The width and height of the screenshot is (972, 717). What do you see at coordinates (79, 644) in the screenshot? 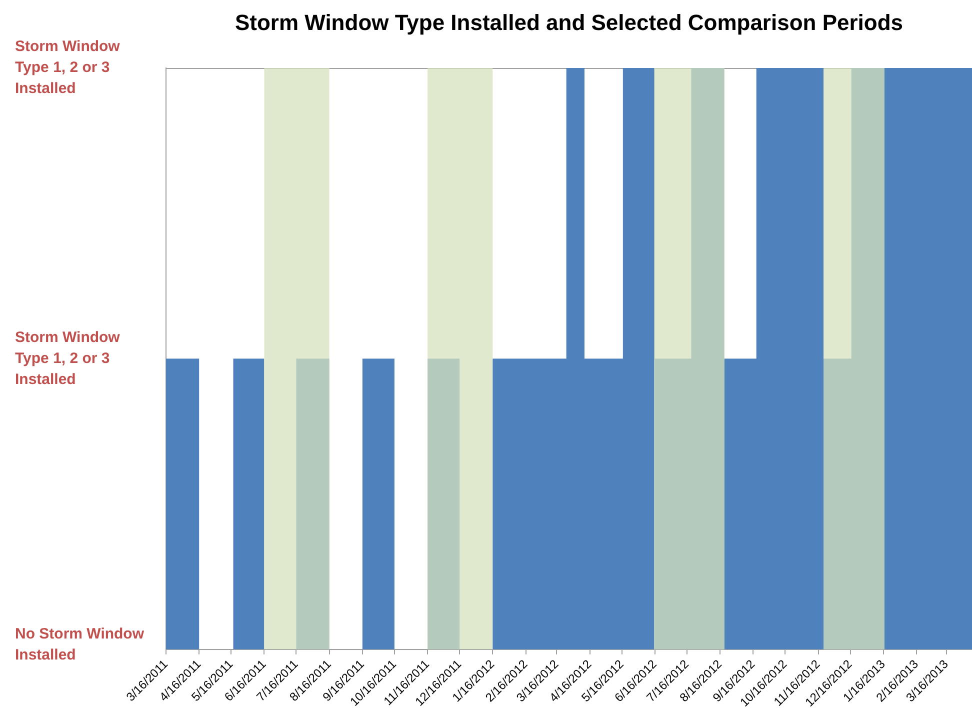
I see `text: No Storm Window Installed` at bounding box center [79, 644].